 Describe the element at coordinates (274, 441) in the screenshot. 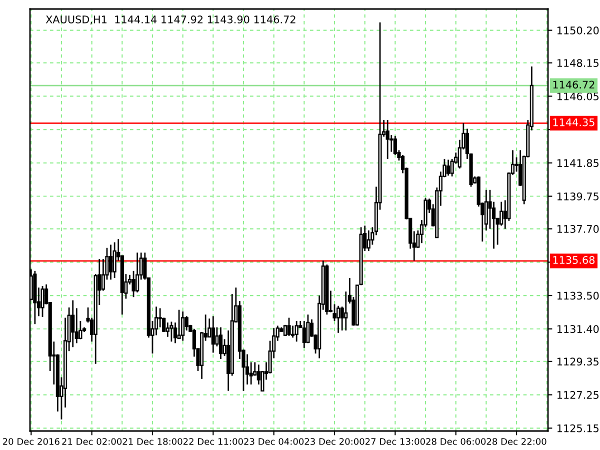

I see `x-tick-label: 23 Dec 04:00` at that location.